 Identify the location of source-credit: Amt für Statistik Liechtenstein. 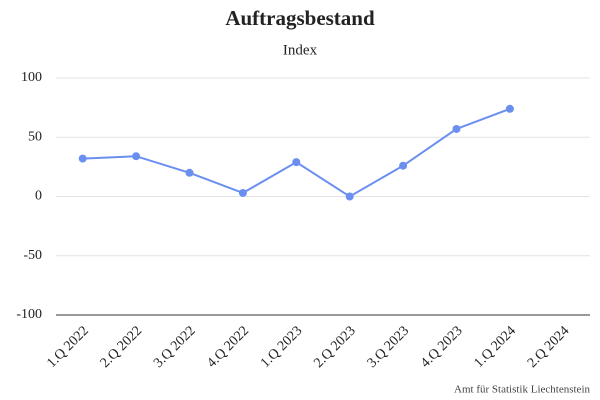
(522, 390).